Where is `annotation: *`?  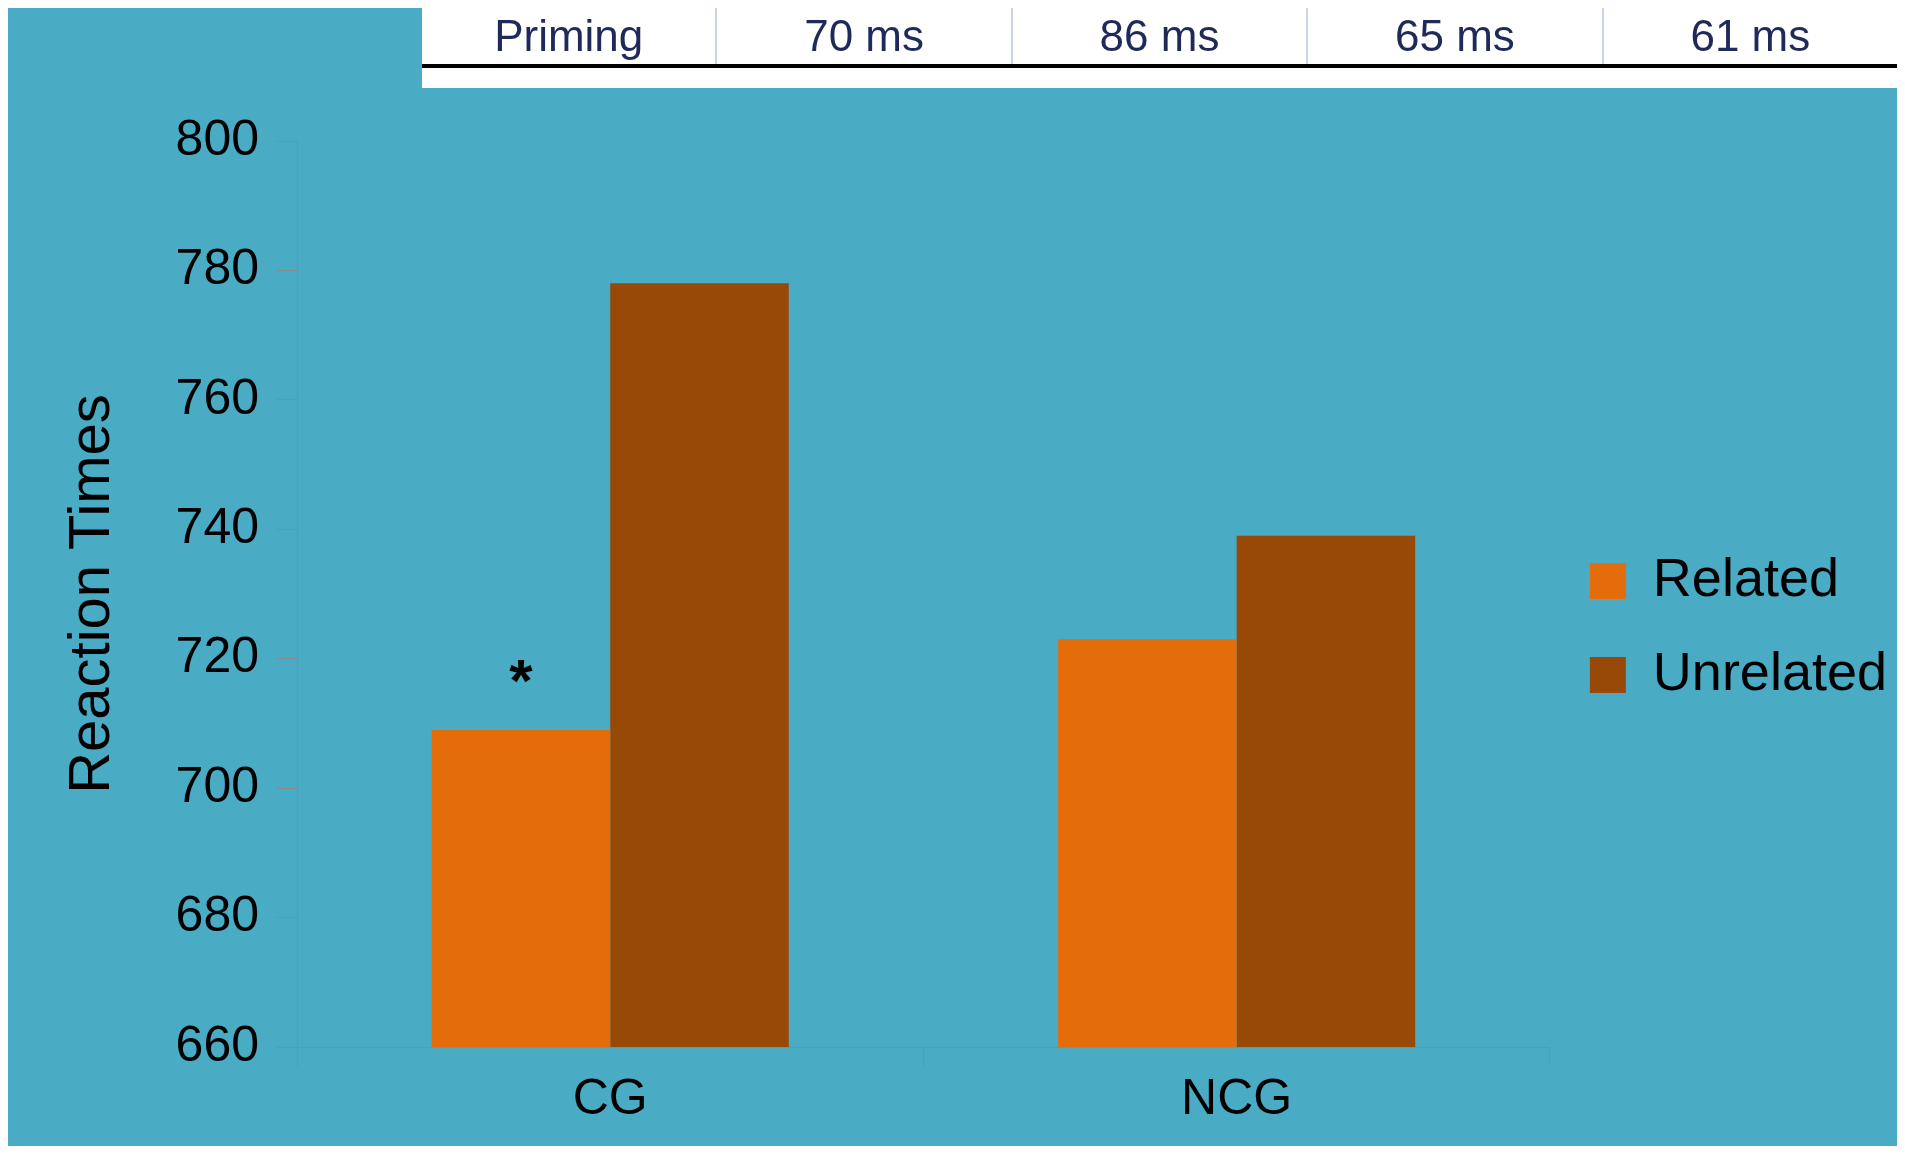 annotation: * is located at coordinates (521, 681).